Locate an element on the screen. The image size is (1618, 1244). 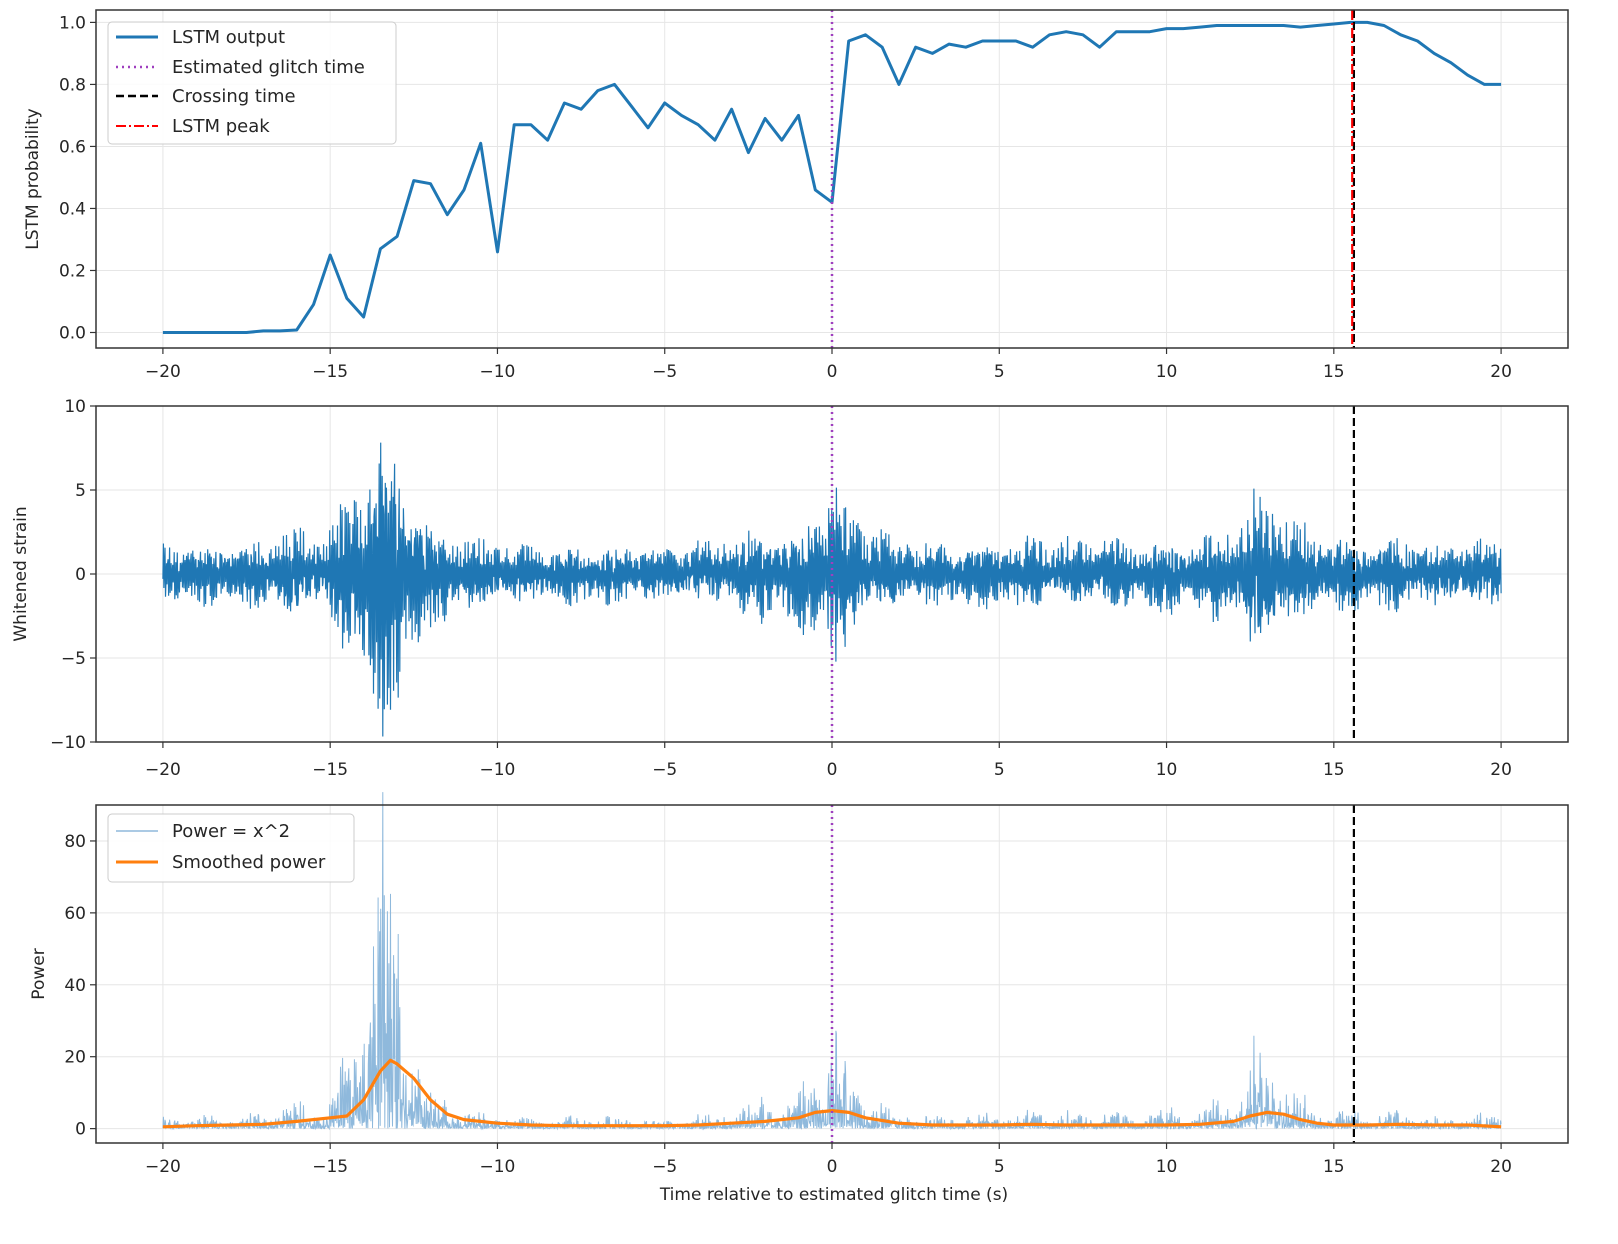
legend-label-power: Power = x^2 is located at coordinates (231, 831).